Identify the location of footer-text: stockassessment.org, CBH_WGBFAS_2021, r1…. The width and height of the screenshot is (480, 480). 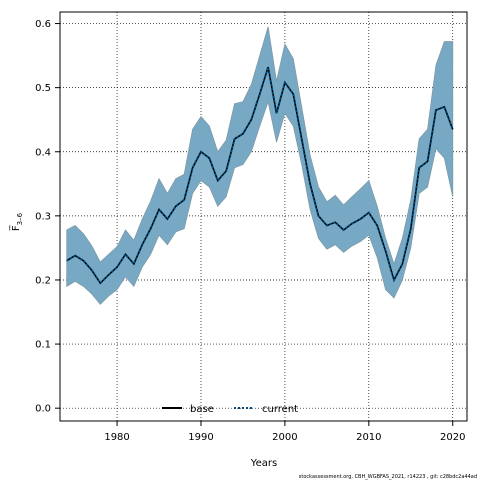
(388, 477).